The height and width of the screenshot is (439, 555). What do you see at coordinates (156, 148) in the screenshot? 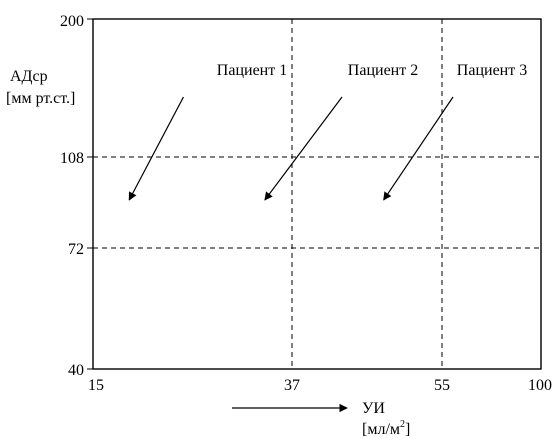
I see `patient-1-arrow` at bounding box center [156, 148].